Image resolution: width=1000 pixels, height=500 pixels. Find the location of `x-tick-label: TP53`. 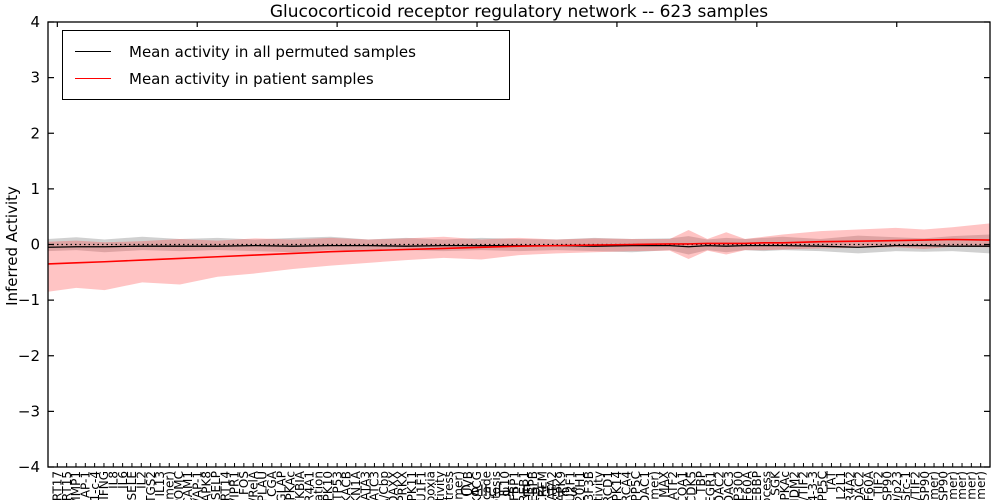

x-tick-label: TP53 is located at coordinates (337, 485).